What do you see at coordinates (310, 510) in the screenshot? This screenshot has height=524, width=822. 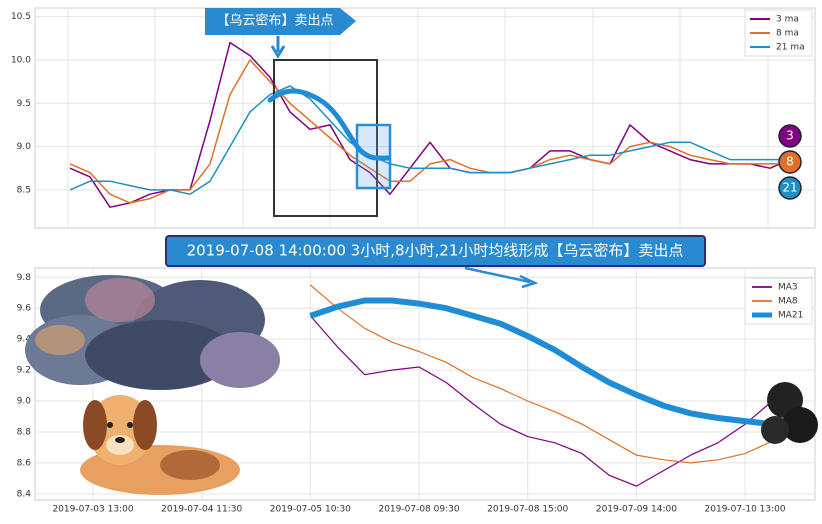 I see `x-tick-label: 2019-07-05 10:30` at bounding box center [310, 510].